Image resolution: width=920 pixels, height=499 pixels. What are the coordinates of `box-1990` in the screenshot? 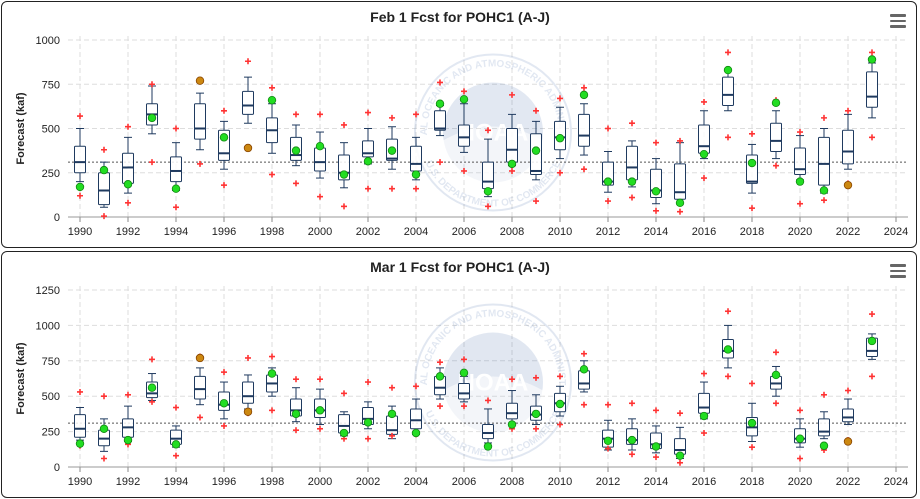 It's located at (80, 155).